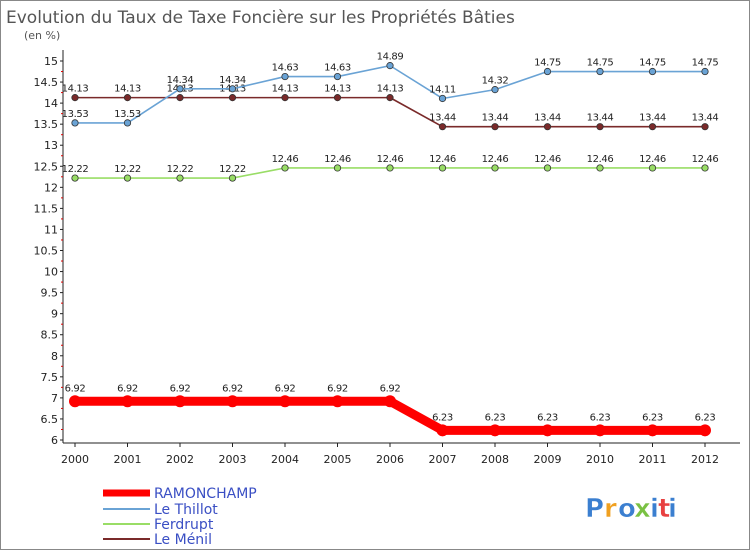 The image size is (750, 550). What do you see at coordinates (610, 509) in the screenshot?
I see `brand-letter: r` at bounding box center [610, 509].